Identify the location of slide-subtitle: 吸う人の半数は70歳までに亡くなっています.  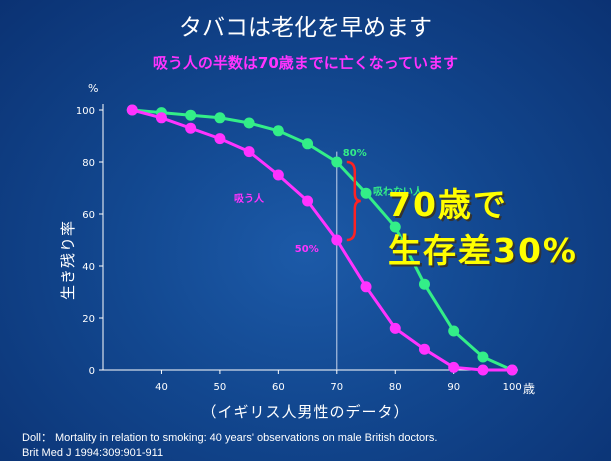
(305, 63).